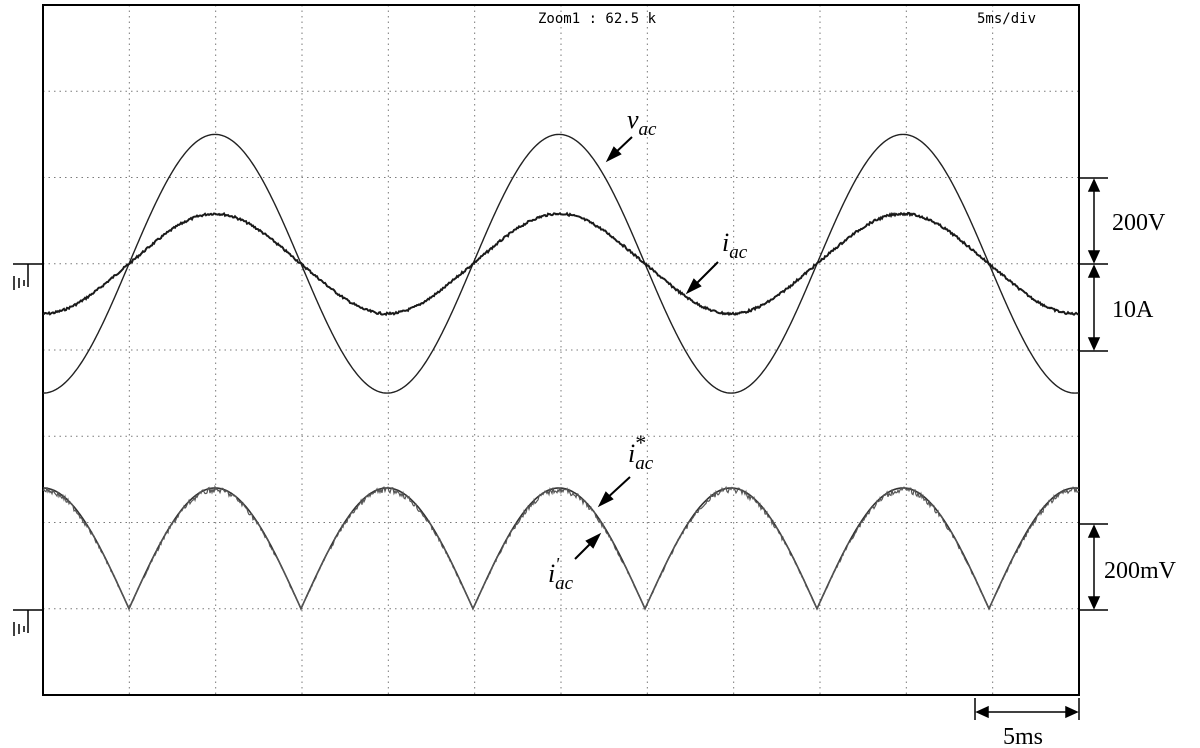  What do you see at coordinates (561, 547) in the screenshot?
I see `waveform-iac-measured` at bounding box center [561, 547].